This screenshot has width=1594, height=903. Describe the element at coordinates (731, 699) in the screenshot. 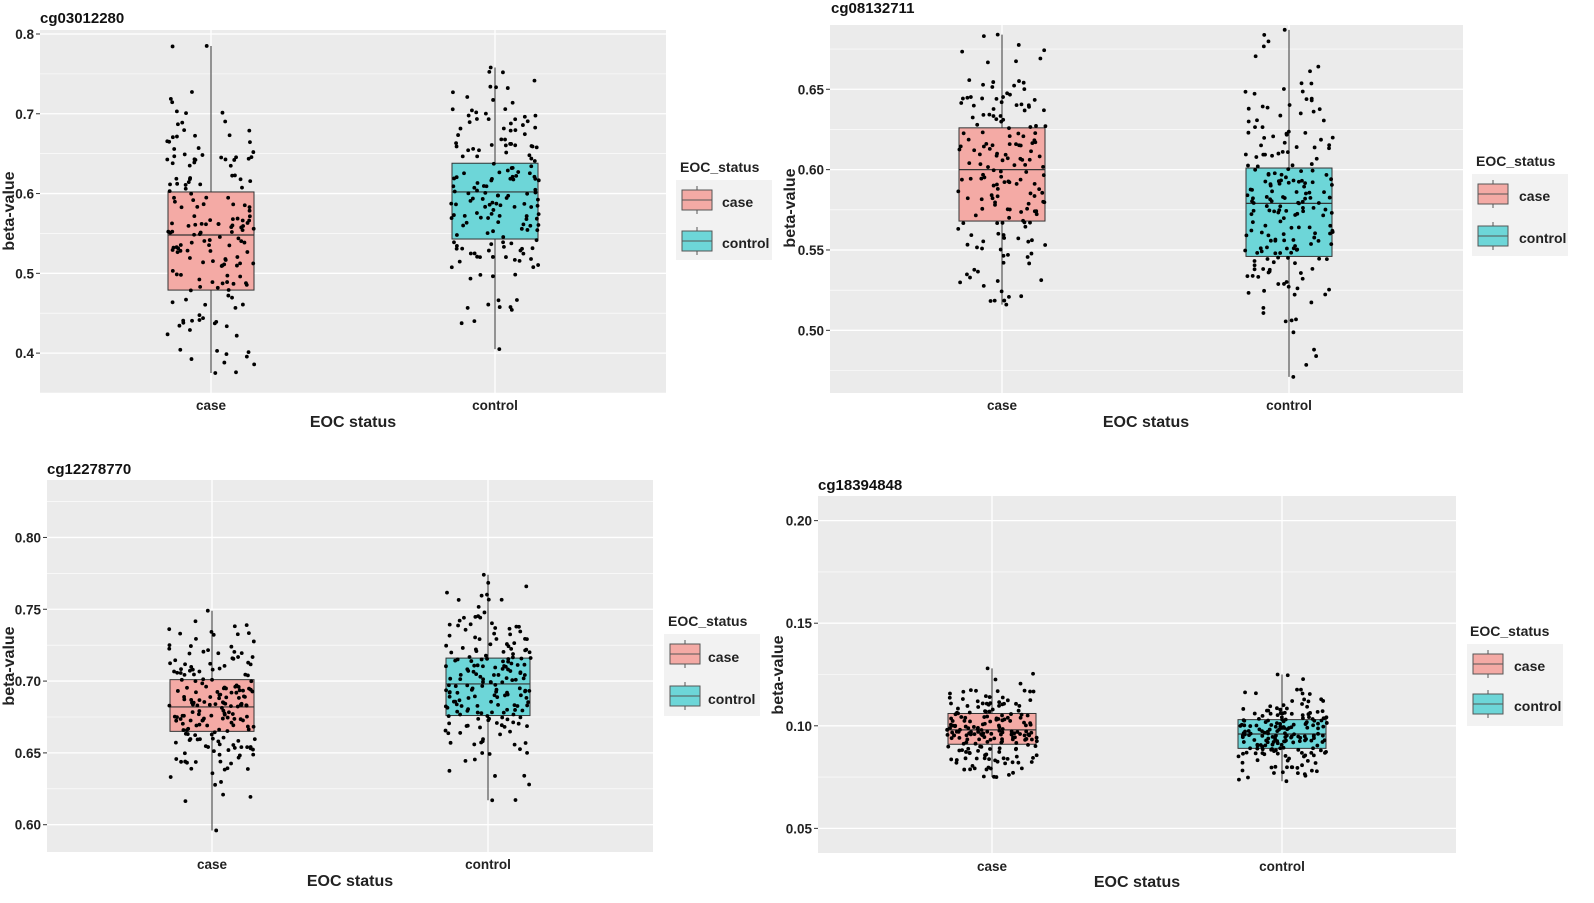

I see `legend-label-control: control` at that location.